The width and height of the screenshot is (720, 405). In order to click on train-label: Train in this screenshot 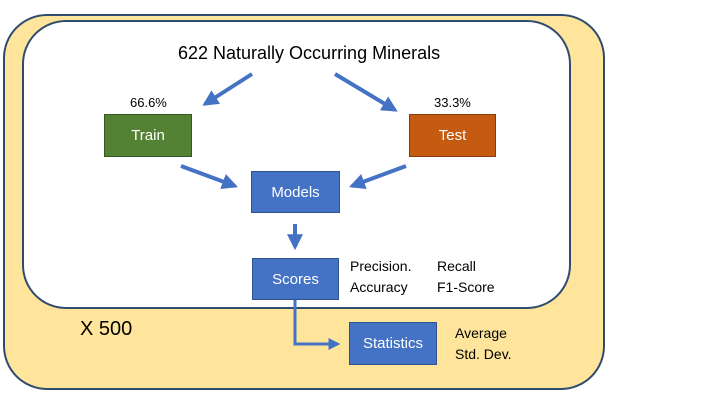, I will do `click(148, 135)`.